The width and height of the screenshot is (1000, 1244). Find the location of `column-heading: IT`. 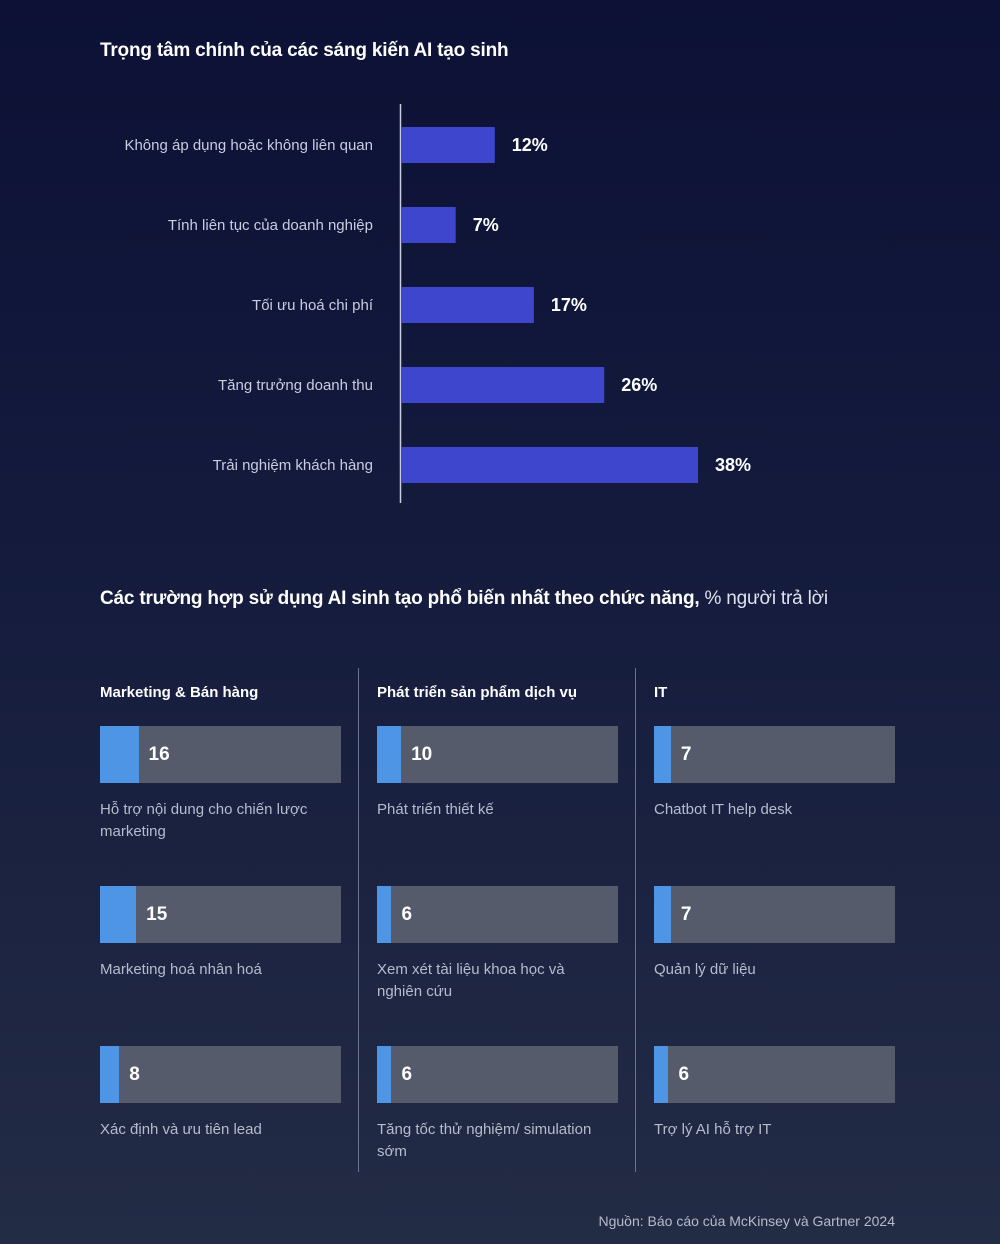

column-heading: IT is located at coordinates (661, 692).